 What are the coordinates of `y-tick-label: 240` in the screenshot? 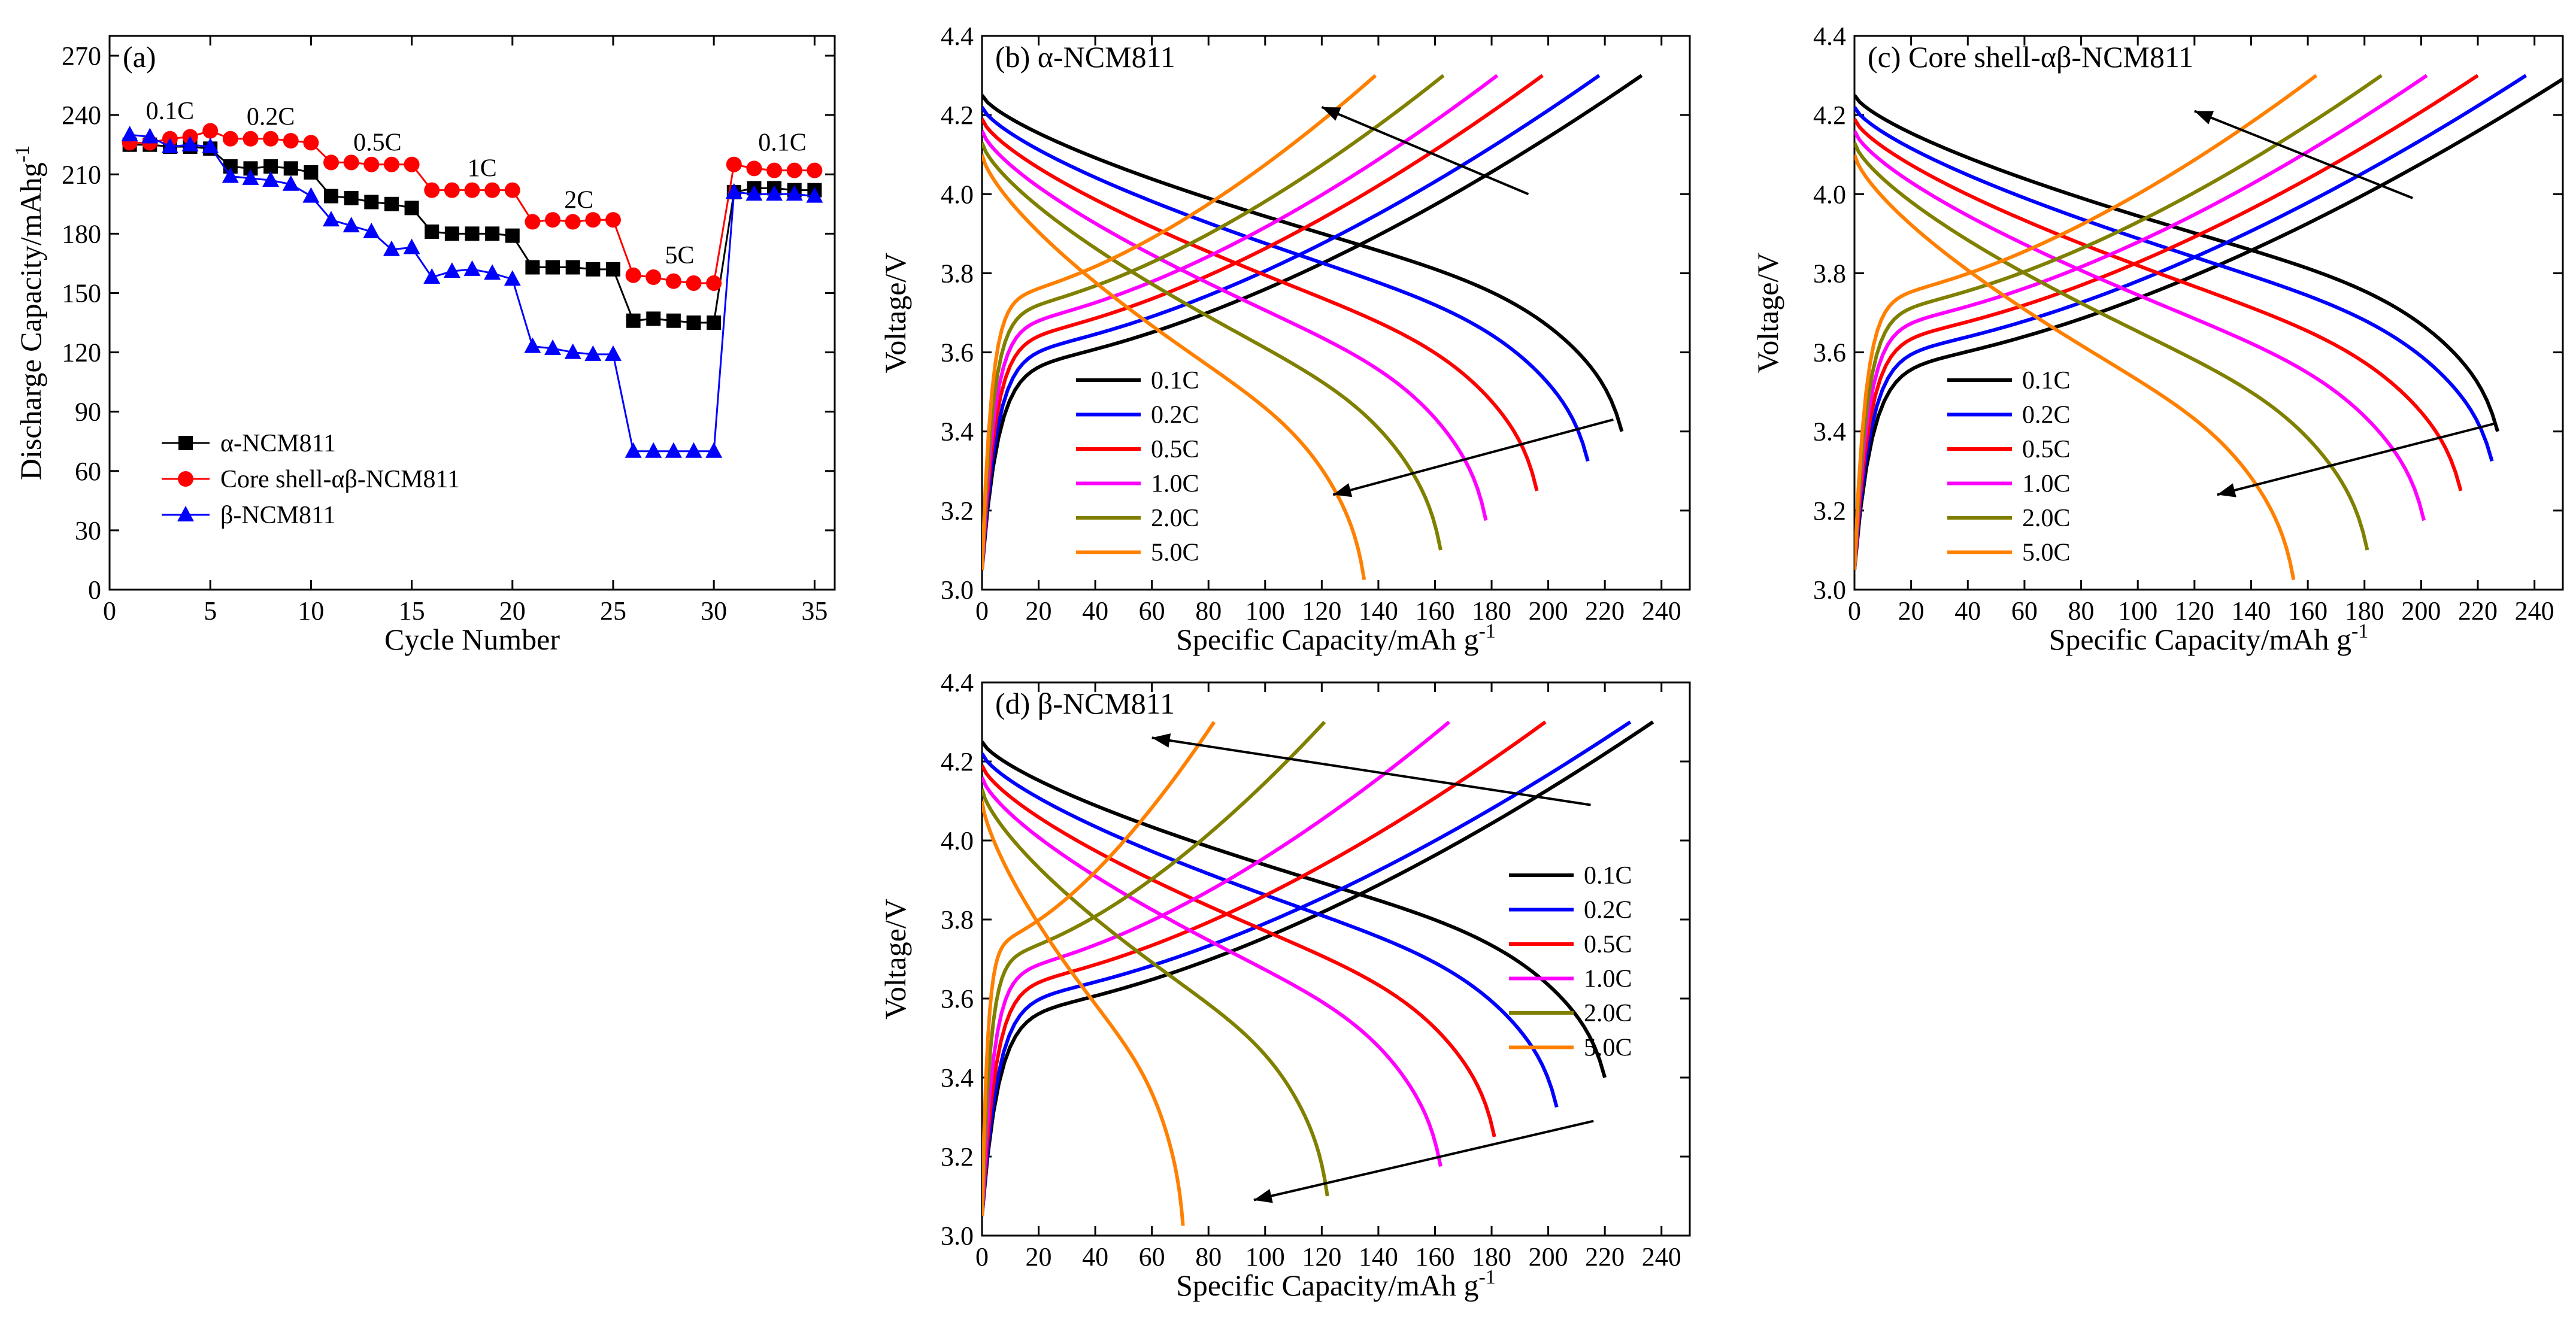 It's located at (81, 115).